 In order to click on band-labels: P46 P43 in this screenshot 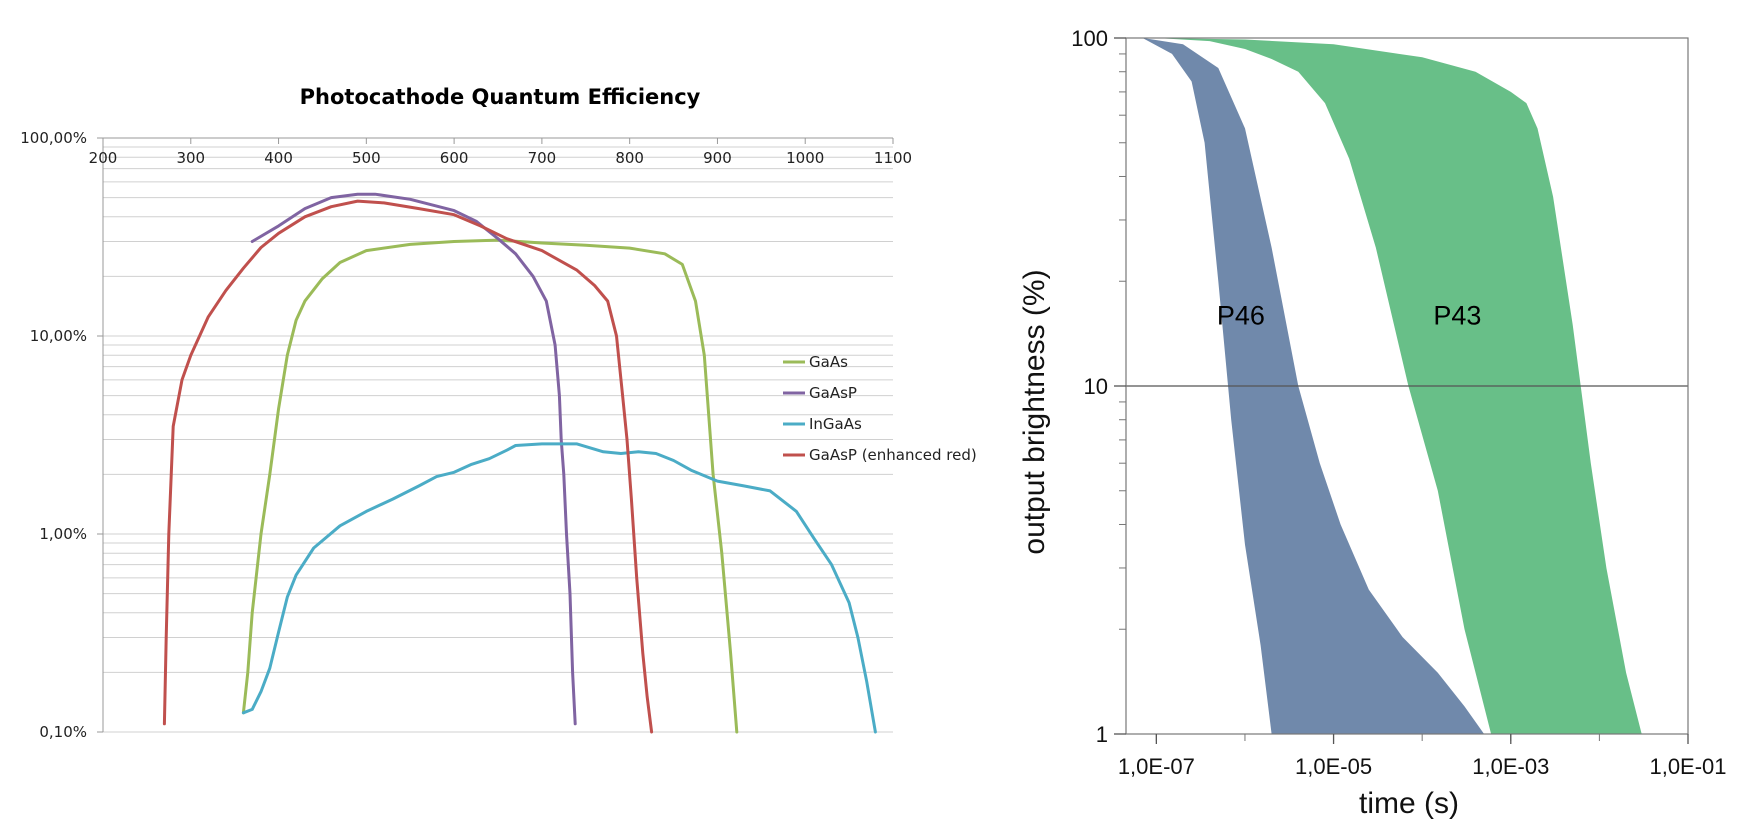, I will do `click(1349, 316)`.